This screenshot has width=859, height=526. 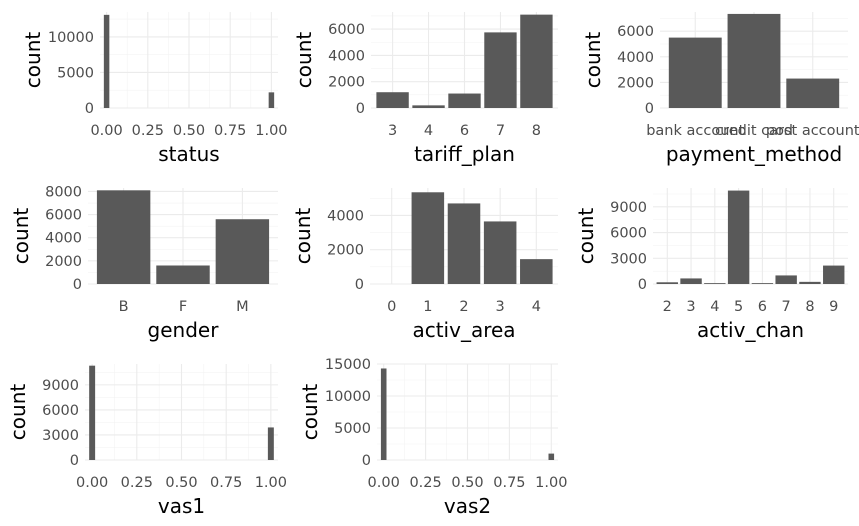 I want to click on x-axis-title: status, so click(x=188, y=154).